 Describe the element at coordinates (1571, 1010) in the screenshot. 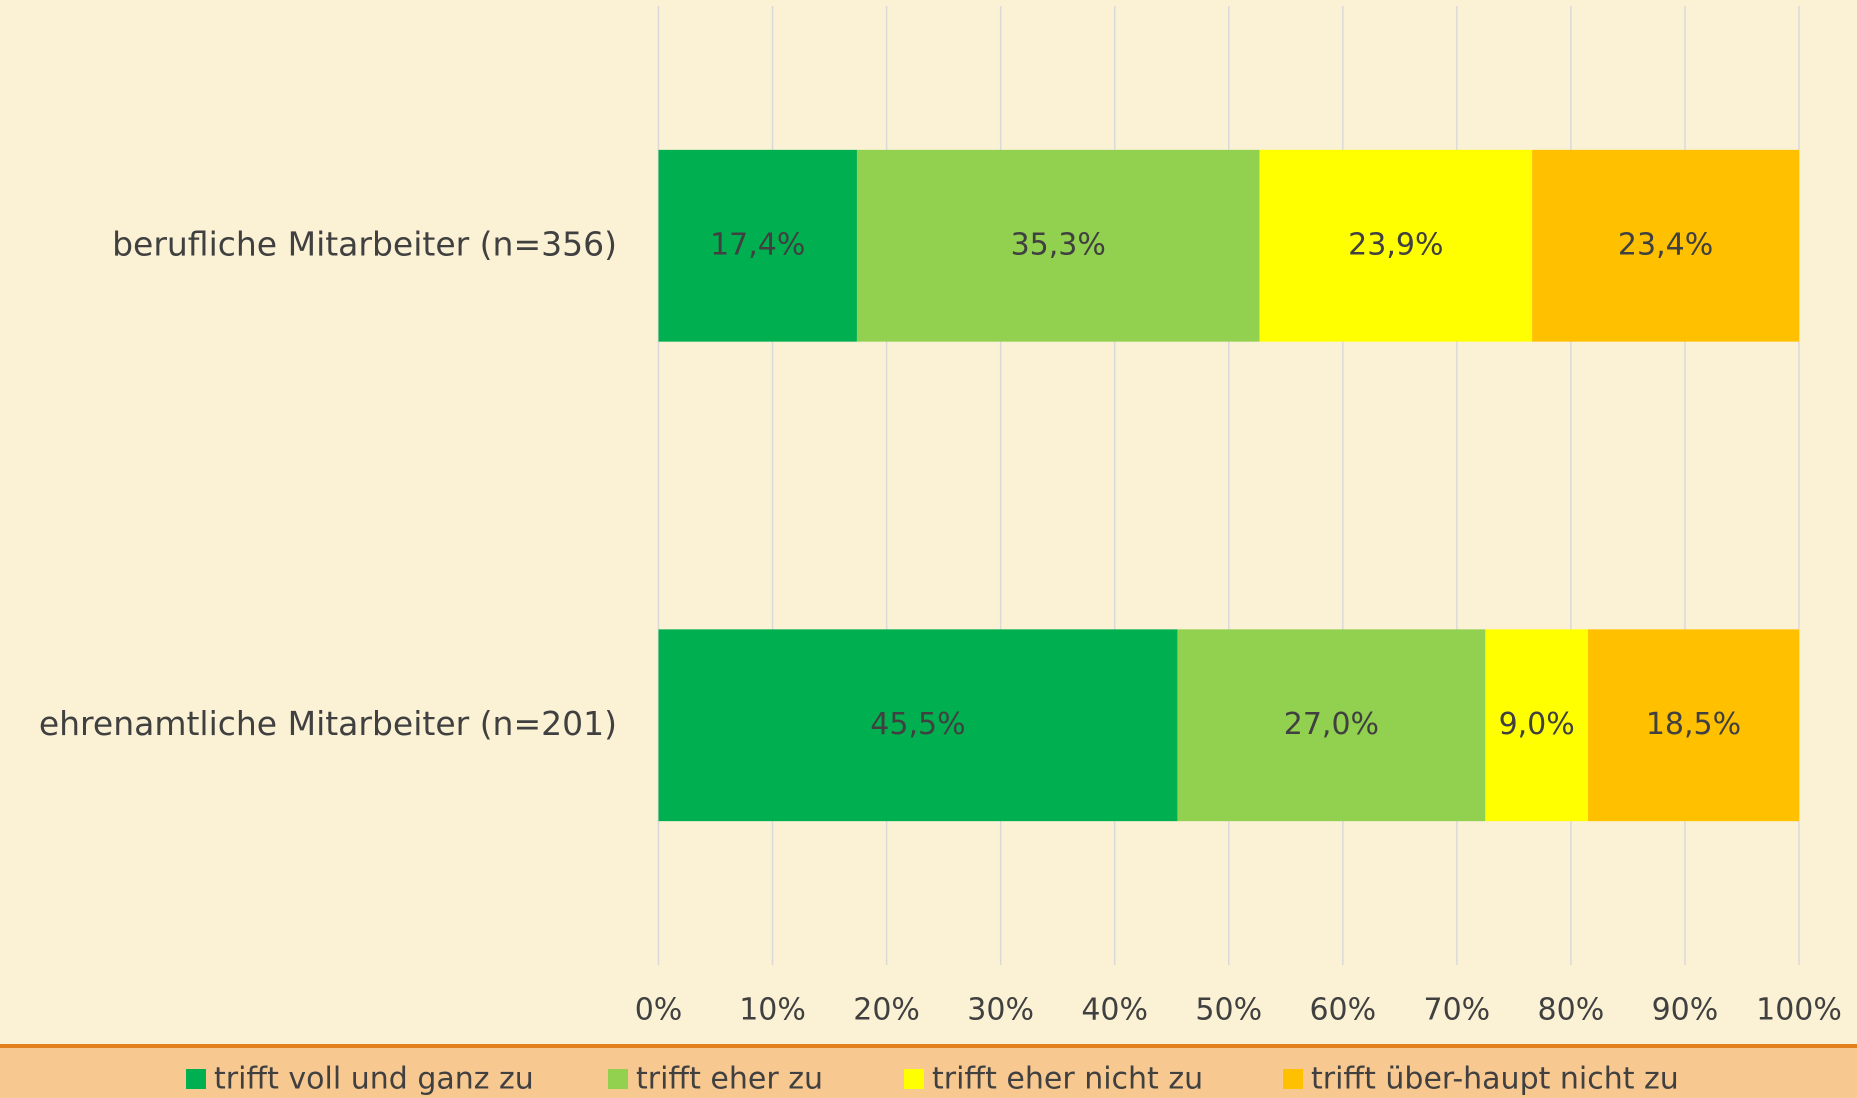

I see `x-tick-label: 80%` at that location.